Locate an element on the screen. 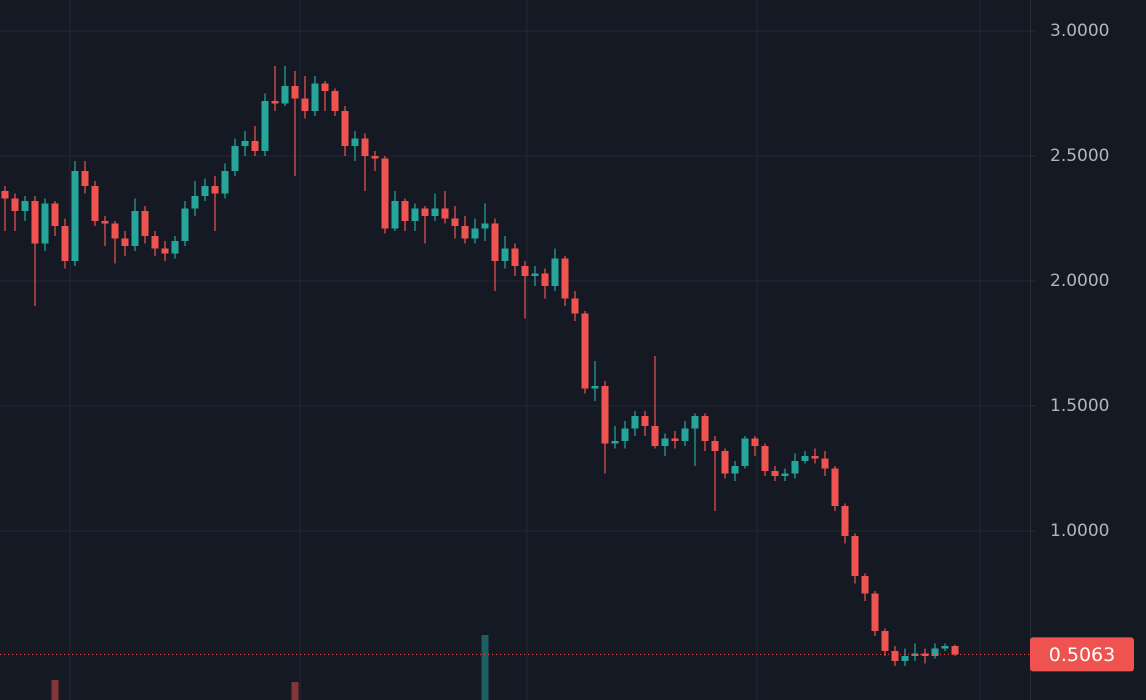  y-tick-label: 2.0000 is located at coordinates (1079, 281).